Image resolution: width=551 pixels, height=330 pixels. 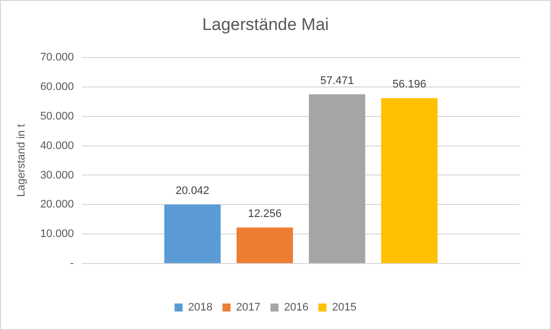 I want to click on data-label: 20.042, so click(x=193, y=191).